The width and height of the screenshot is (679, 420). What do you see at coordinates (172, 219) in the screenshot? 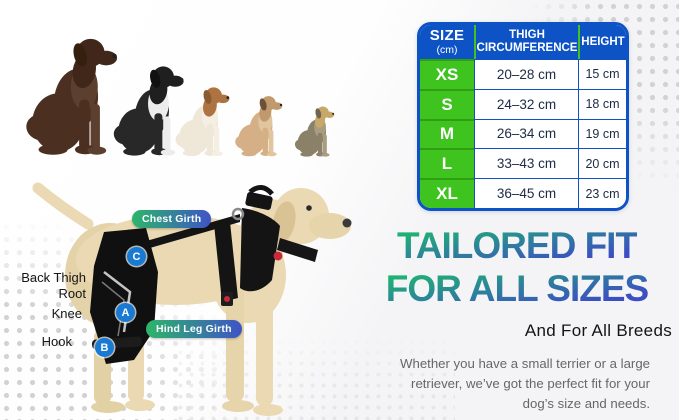
I see `chest-girth-callout: Chest Girth` at bounding box center [172, 219].